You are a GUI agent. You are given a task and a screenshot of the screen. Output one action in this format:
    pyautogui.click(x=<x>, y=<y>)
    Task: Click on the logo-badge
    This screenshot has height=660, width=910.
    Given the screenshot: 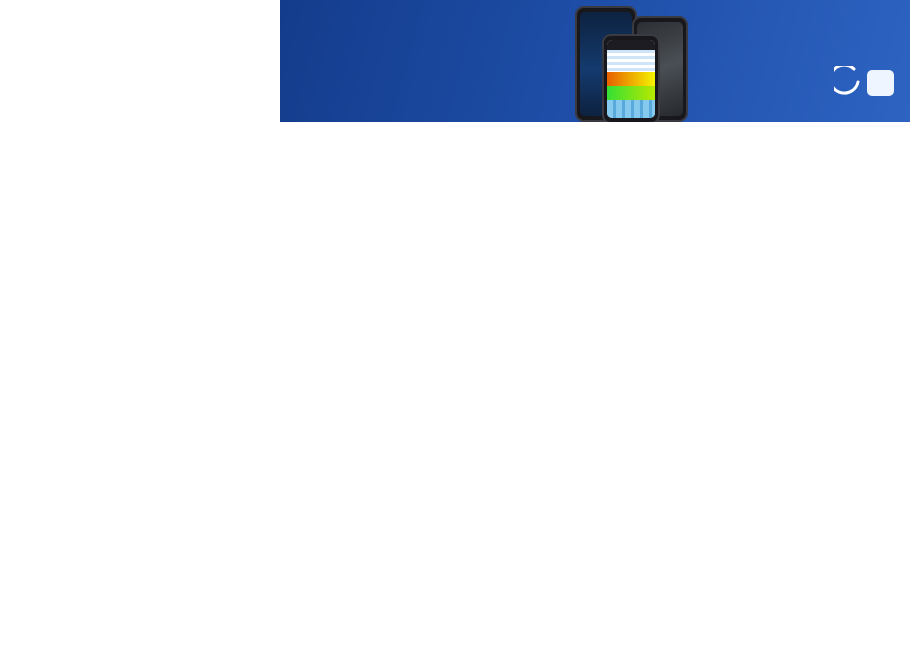 What is the action you would take?
    pyautogui.click(x=880, y=83)
    